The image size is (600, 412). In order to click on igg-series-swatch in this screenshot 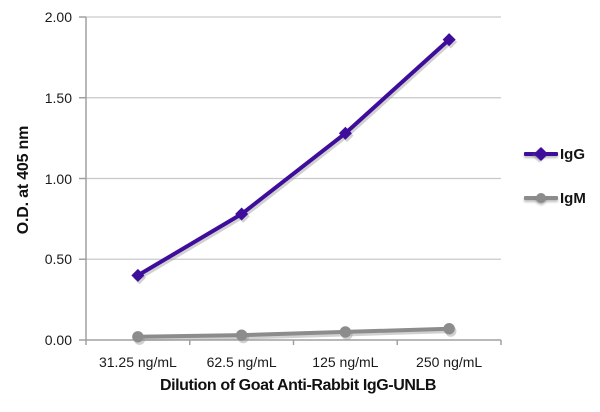, I will do `click(541, 154)`.